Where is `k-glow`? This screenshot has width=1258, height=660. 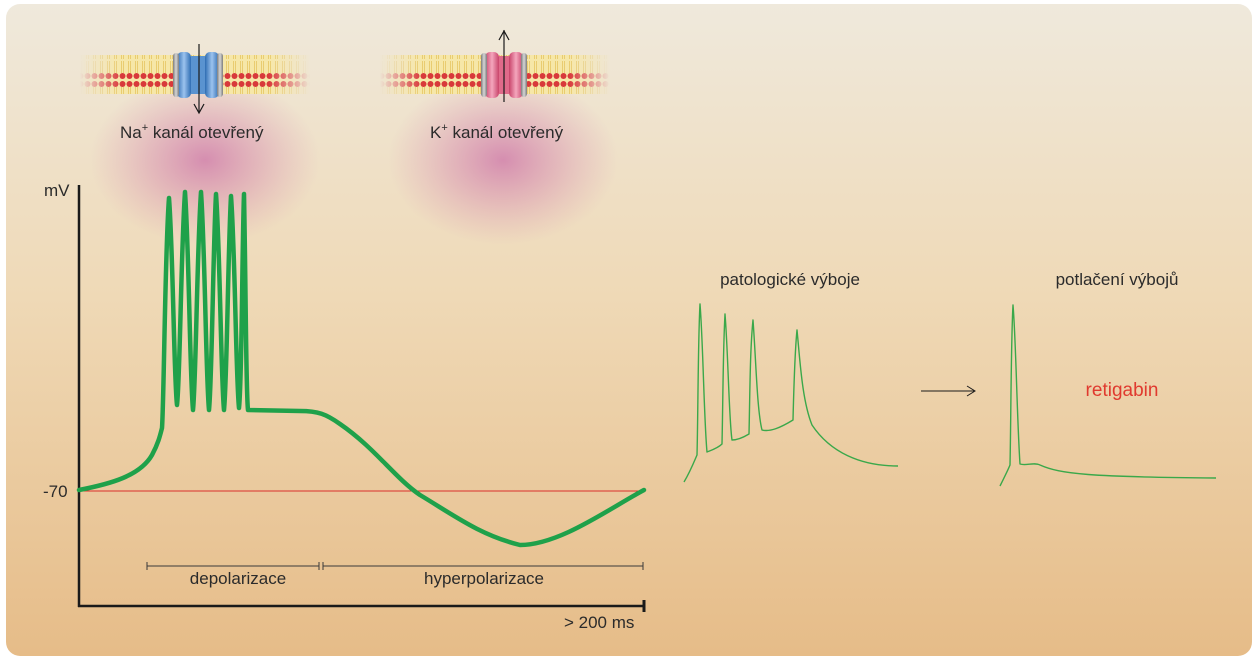
k-glow is located at coordinates (503, 160).